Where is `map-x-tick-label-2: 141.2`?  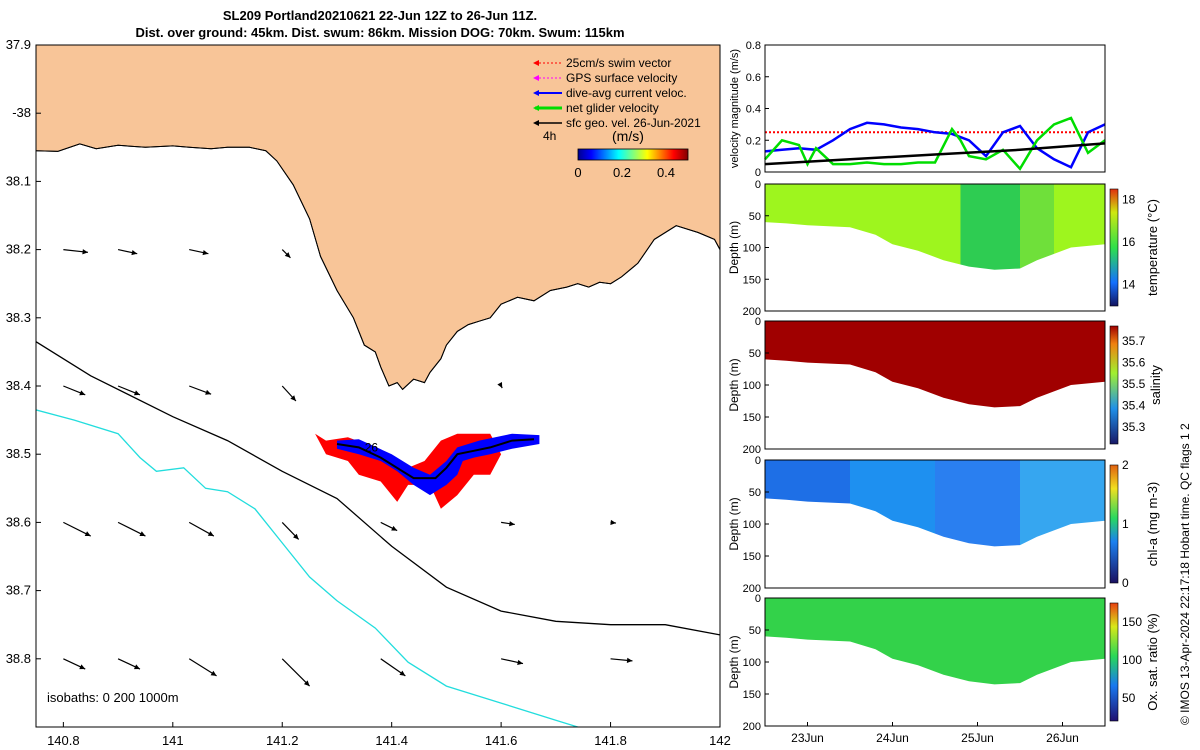 map-x-tick-label-2: 141.2 is located at coordinates (282, 740).